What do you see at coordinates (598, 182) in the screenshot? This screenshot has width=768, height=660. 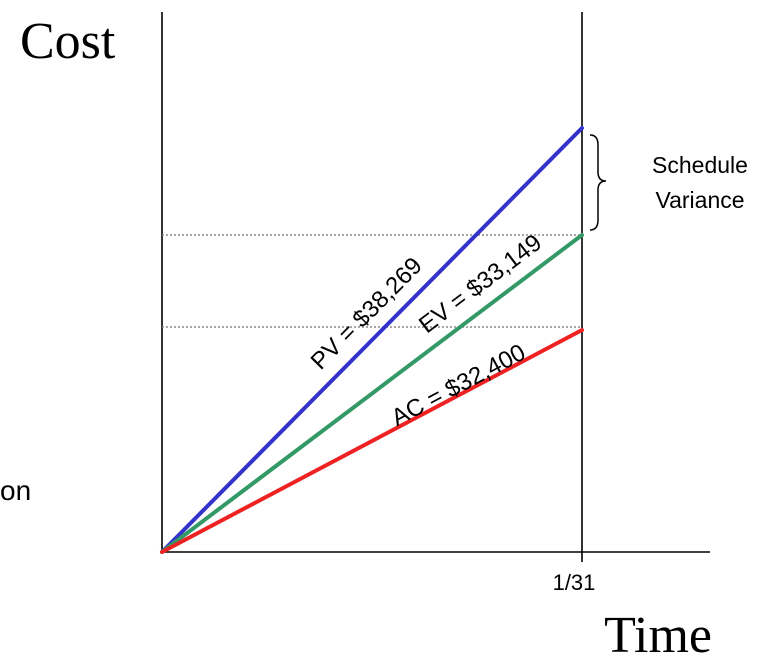 I see `schedule-variance-brace` at bounding box center [598, 182].